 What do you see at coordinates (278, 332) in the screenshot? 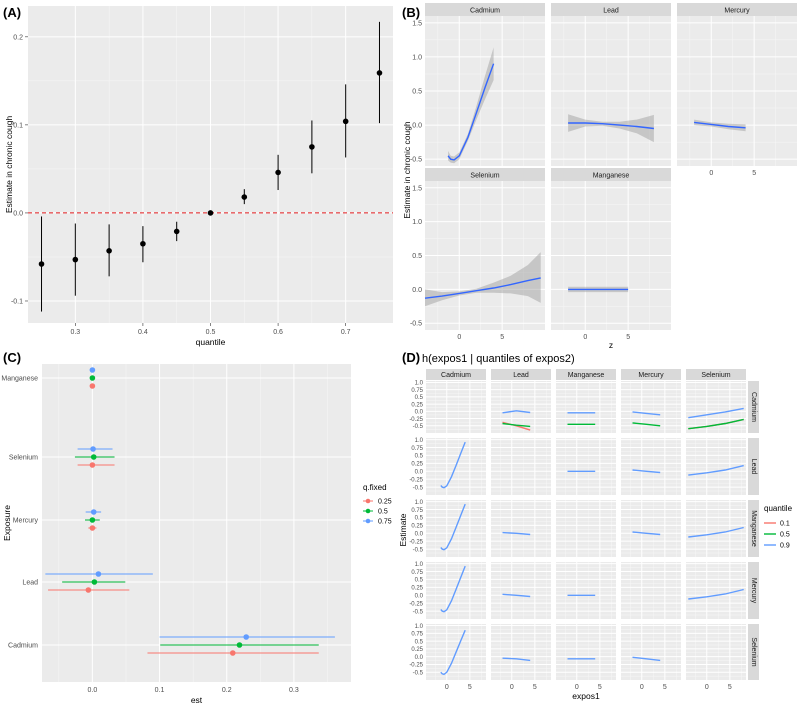
I see `x-tick-label: 0.6` at bounding box center [278, 332].